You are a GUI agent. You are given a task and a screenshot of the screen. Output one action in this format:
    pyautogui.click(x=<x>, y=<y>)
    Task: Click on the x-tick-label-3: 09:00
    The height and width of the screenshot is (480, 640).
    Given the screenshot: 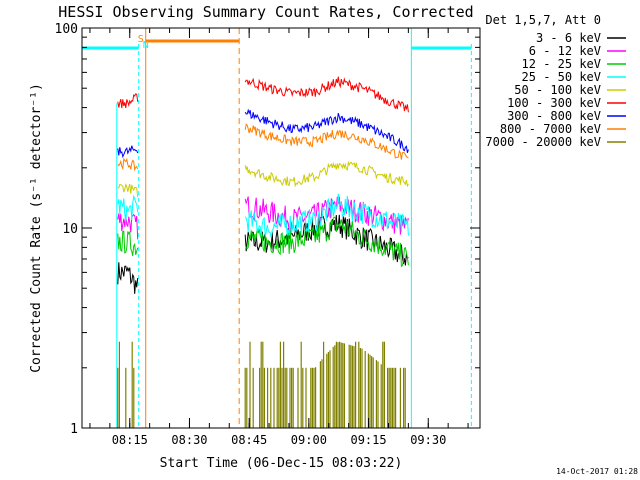 What is the action you would take?
    pyautogui.click(x=309, y=440)
    